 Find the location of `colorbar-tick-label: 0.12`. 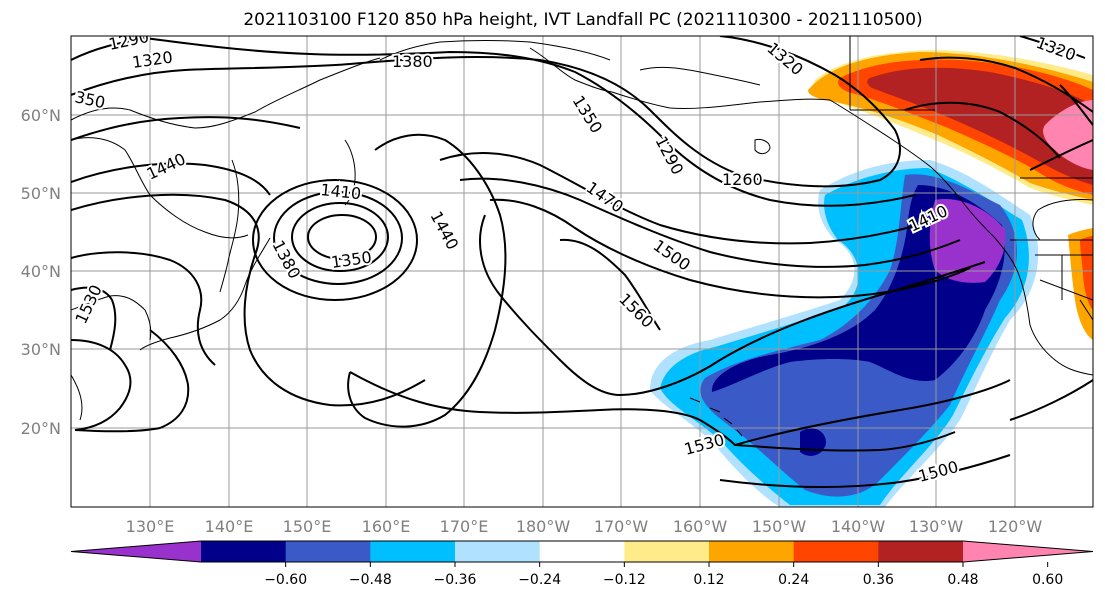

colorbar-tick-label: 0.12 is located at coordinates (708, 580).